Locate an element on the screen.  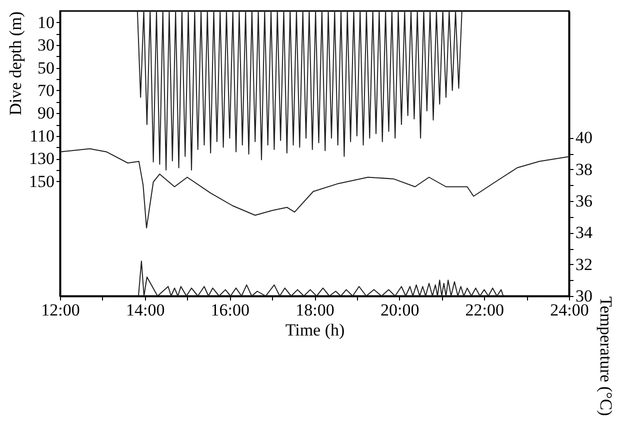
y-tick-label: 110 is located at coordinates (42, 136).